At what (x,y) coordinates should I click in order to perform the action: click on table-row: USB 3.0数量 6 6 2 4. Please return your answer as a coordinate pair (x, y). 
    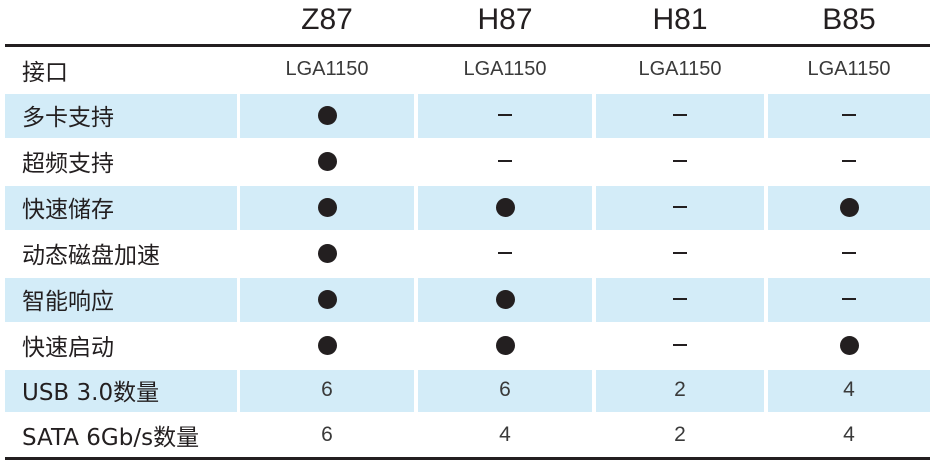
    Looking at the image, I should click on (466, 390).